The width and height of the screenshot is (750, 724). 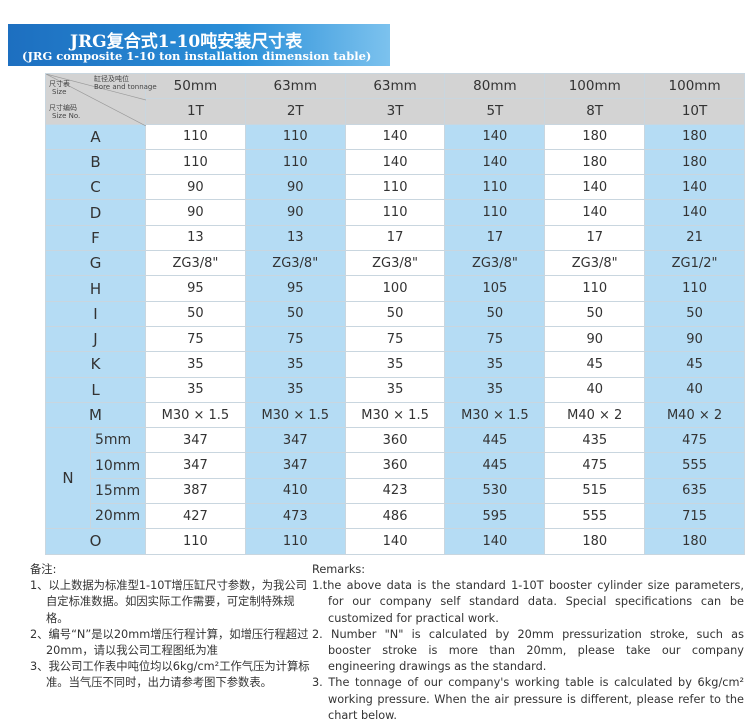 I want to click on value-cell: 105, so click(x=495, y=288).